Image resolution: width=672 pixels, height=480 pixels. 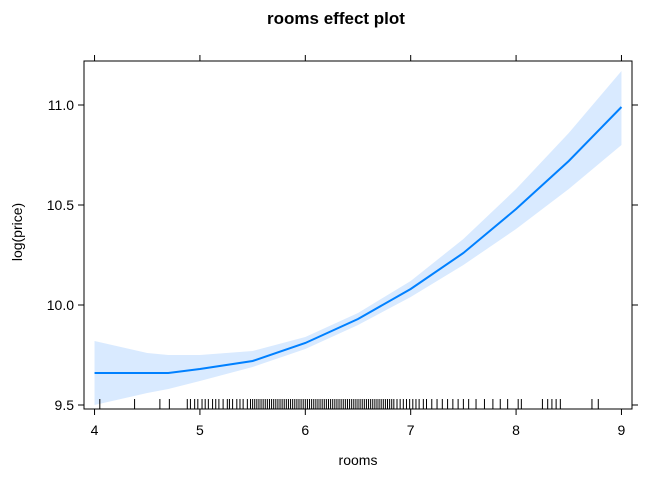 What do you see at coordinates (305, 430) in the screenshot?
I see `x-tick-label: 6` at bounding box center [305, 430].